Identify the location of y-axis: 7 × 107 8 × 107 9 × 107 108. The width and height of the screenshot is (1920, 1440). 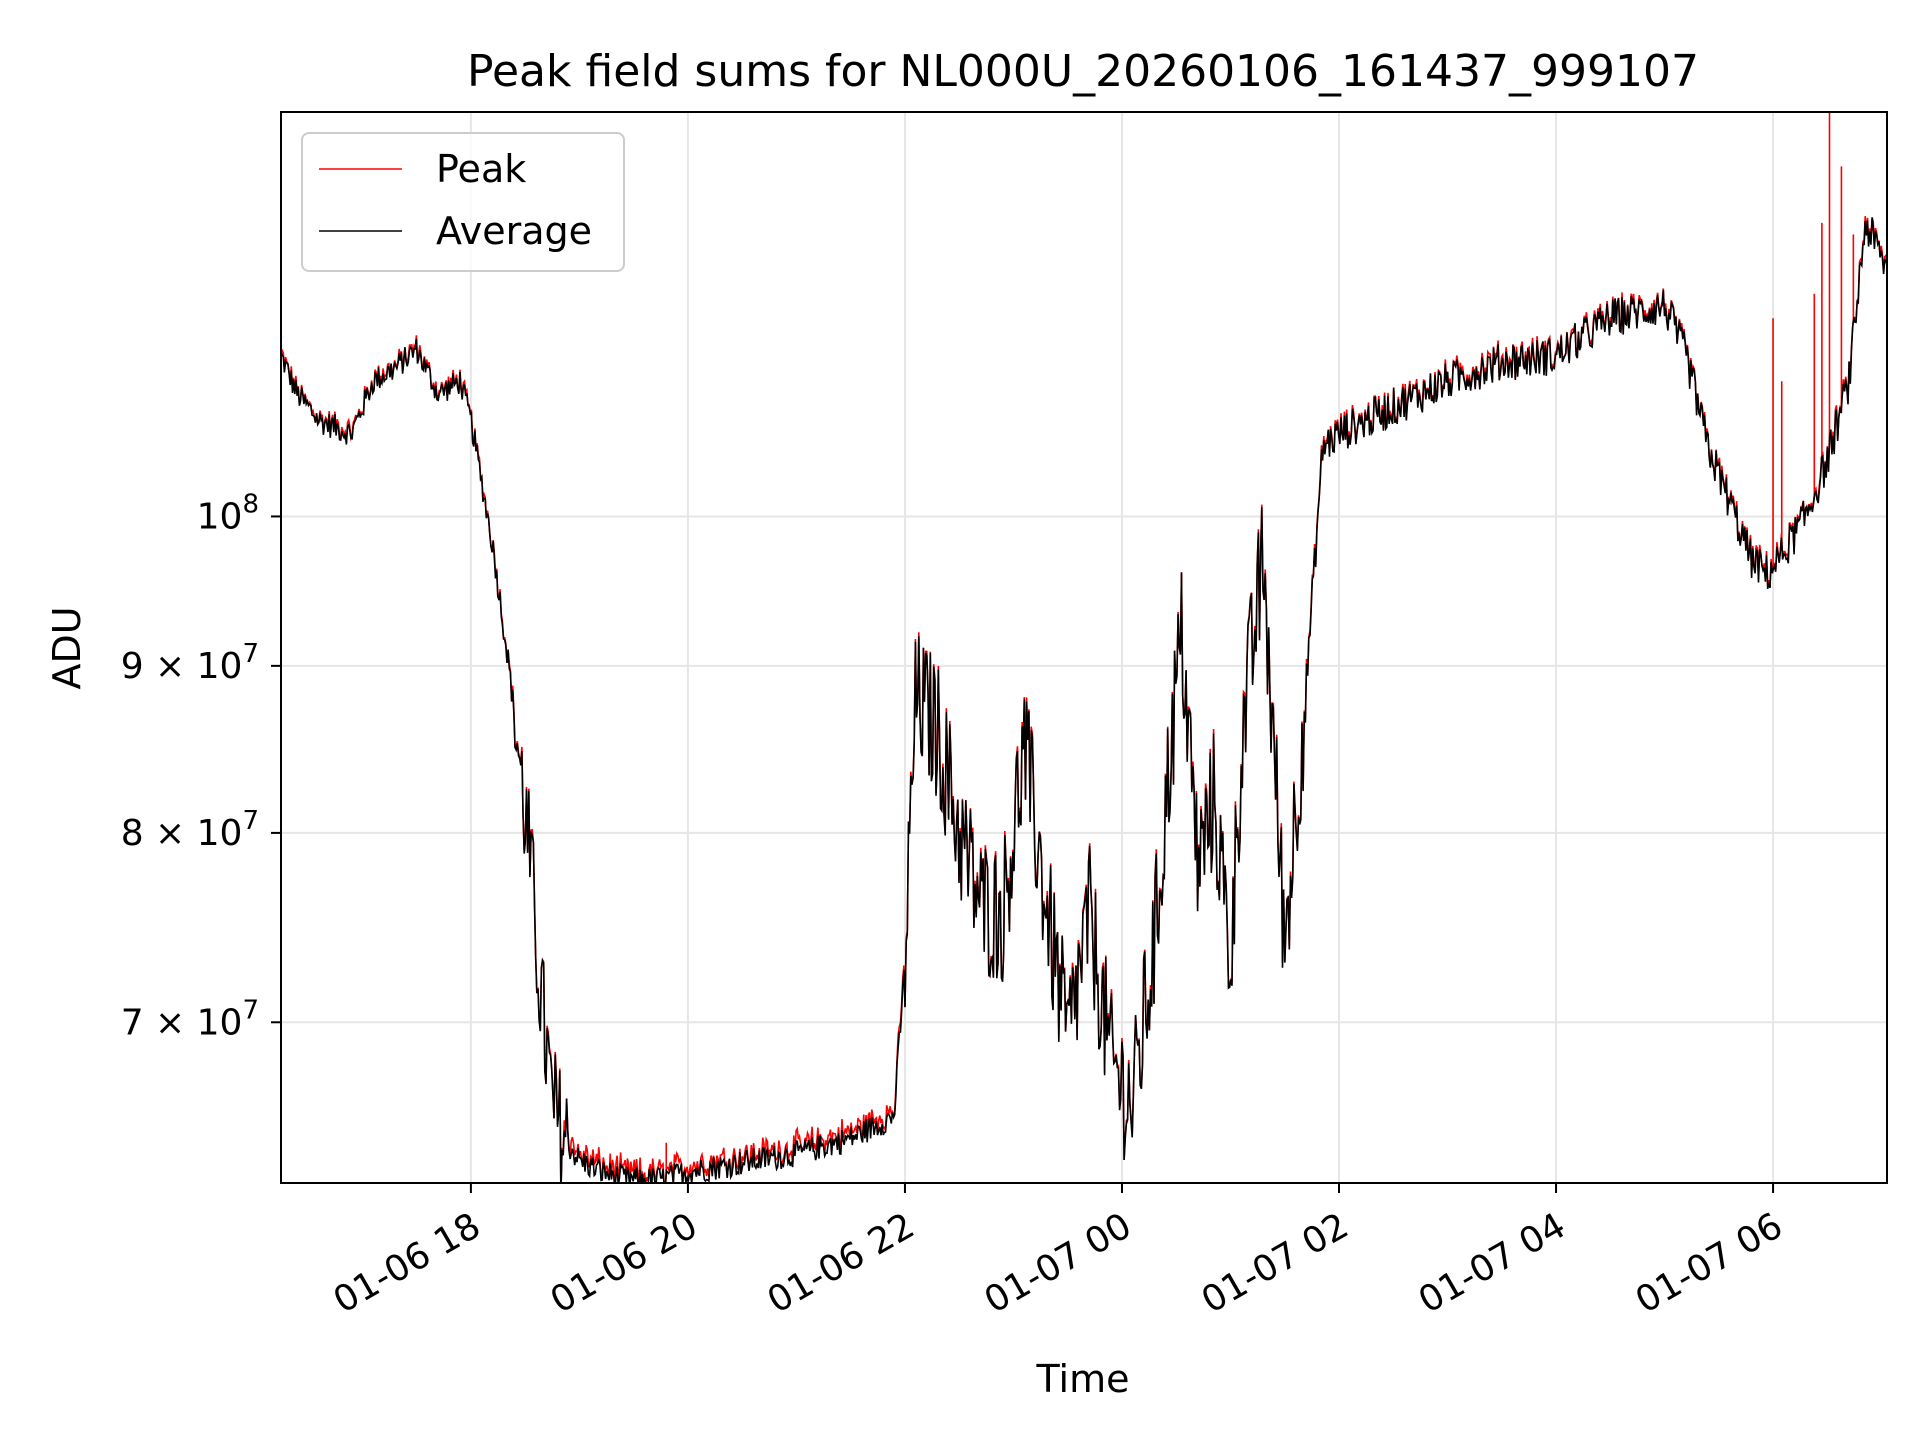
(201, 766).